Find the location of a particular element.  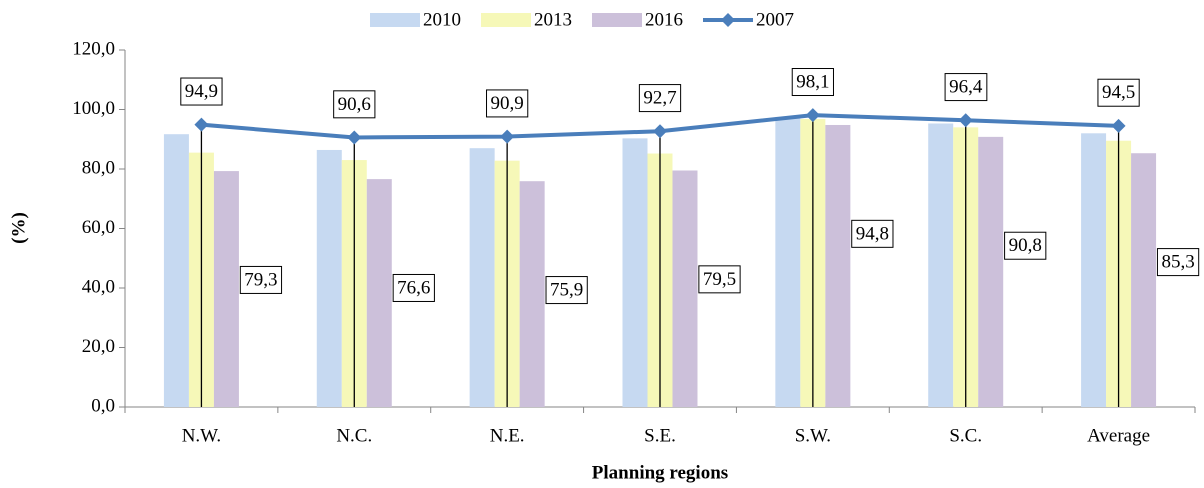

x-tick-label: N.W. is located at coordinates (201, 435).